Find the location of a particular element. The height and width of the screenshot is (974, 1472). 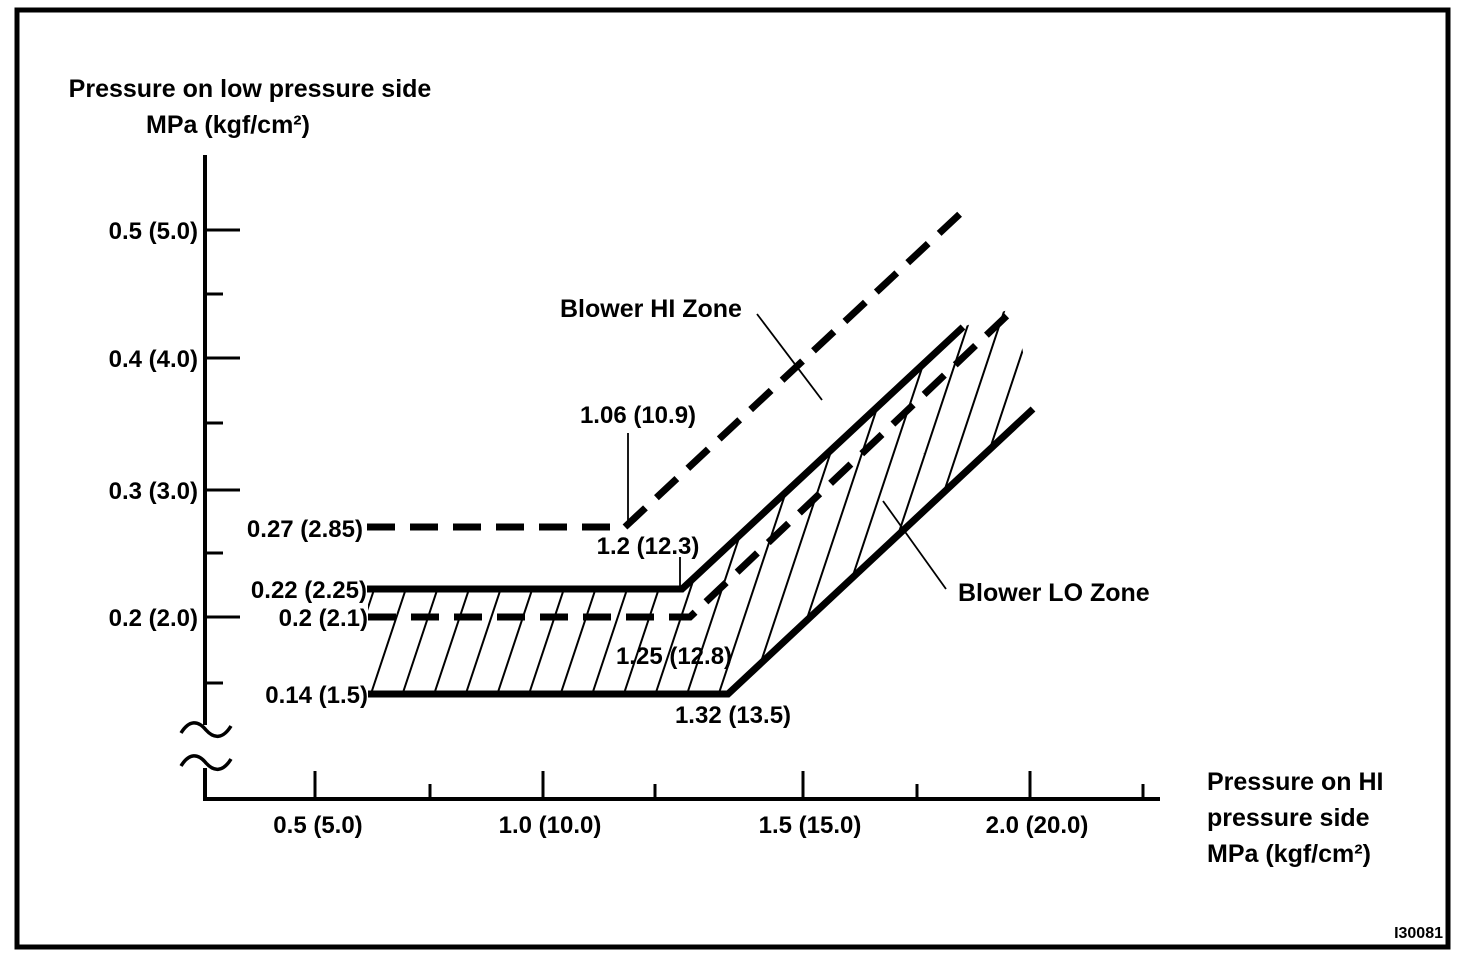

leader-blower-lo-zone is located at coordinates (914, 545).